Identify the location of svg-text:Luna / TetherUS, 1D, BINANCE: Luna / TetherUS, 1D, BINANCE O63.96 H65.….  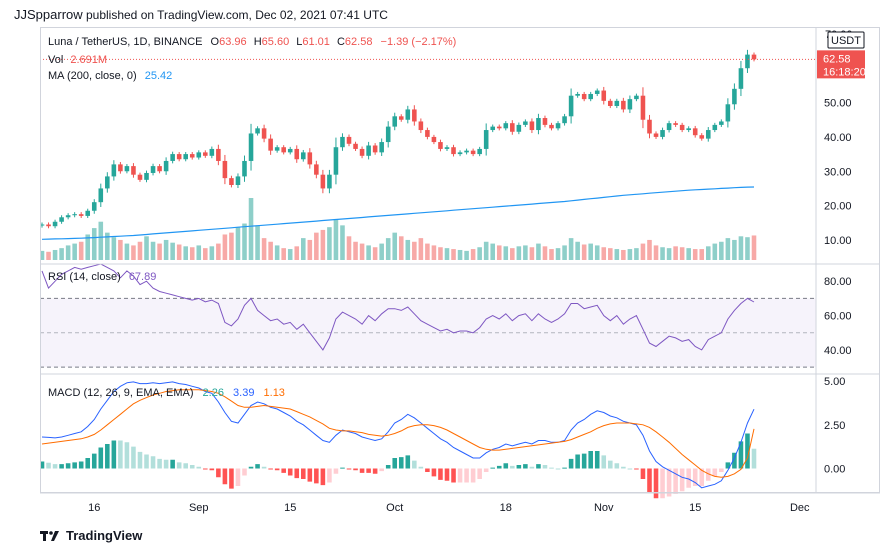
(252, 42).